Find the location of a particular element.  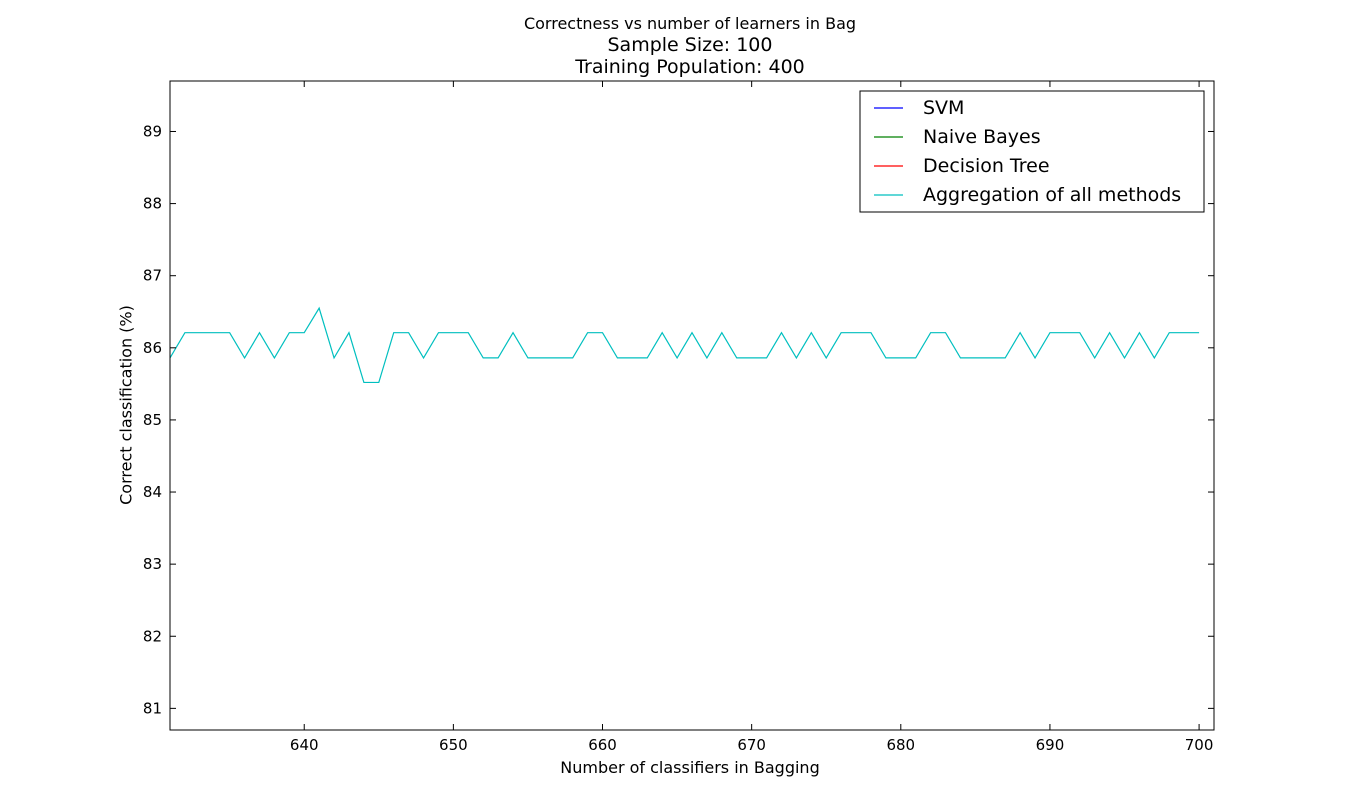

series-layer is located at coordinates (684, 345).